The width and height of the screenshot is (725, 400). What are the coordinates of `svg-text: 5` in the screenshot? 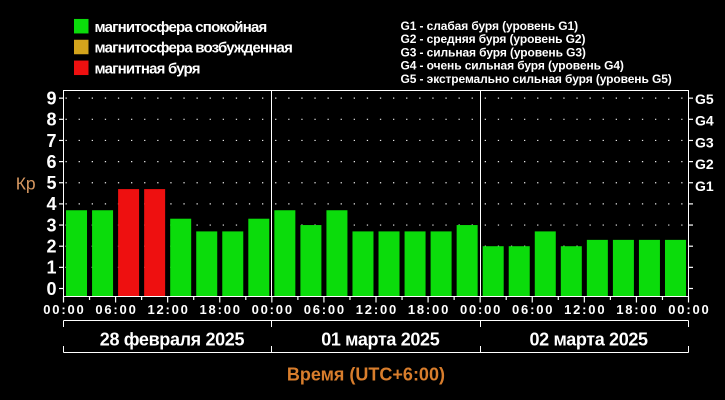 It's located at (51, 183).